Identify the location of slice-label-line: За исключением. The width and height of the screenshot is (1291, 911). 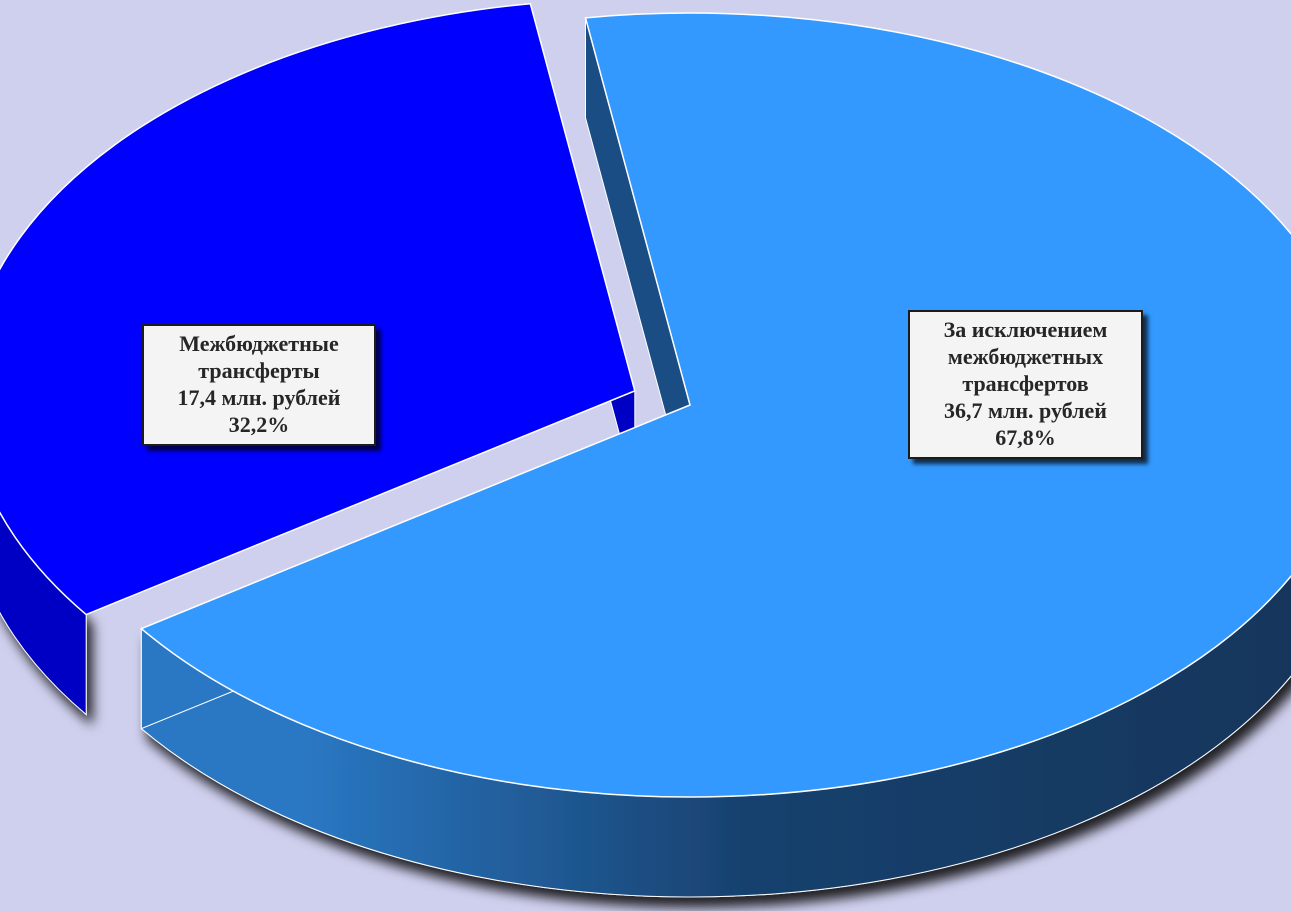
(1025, 329).